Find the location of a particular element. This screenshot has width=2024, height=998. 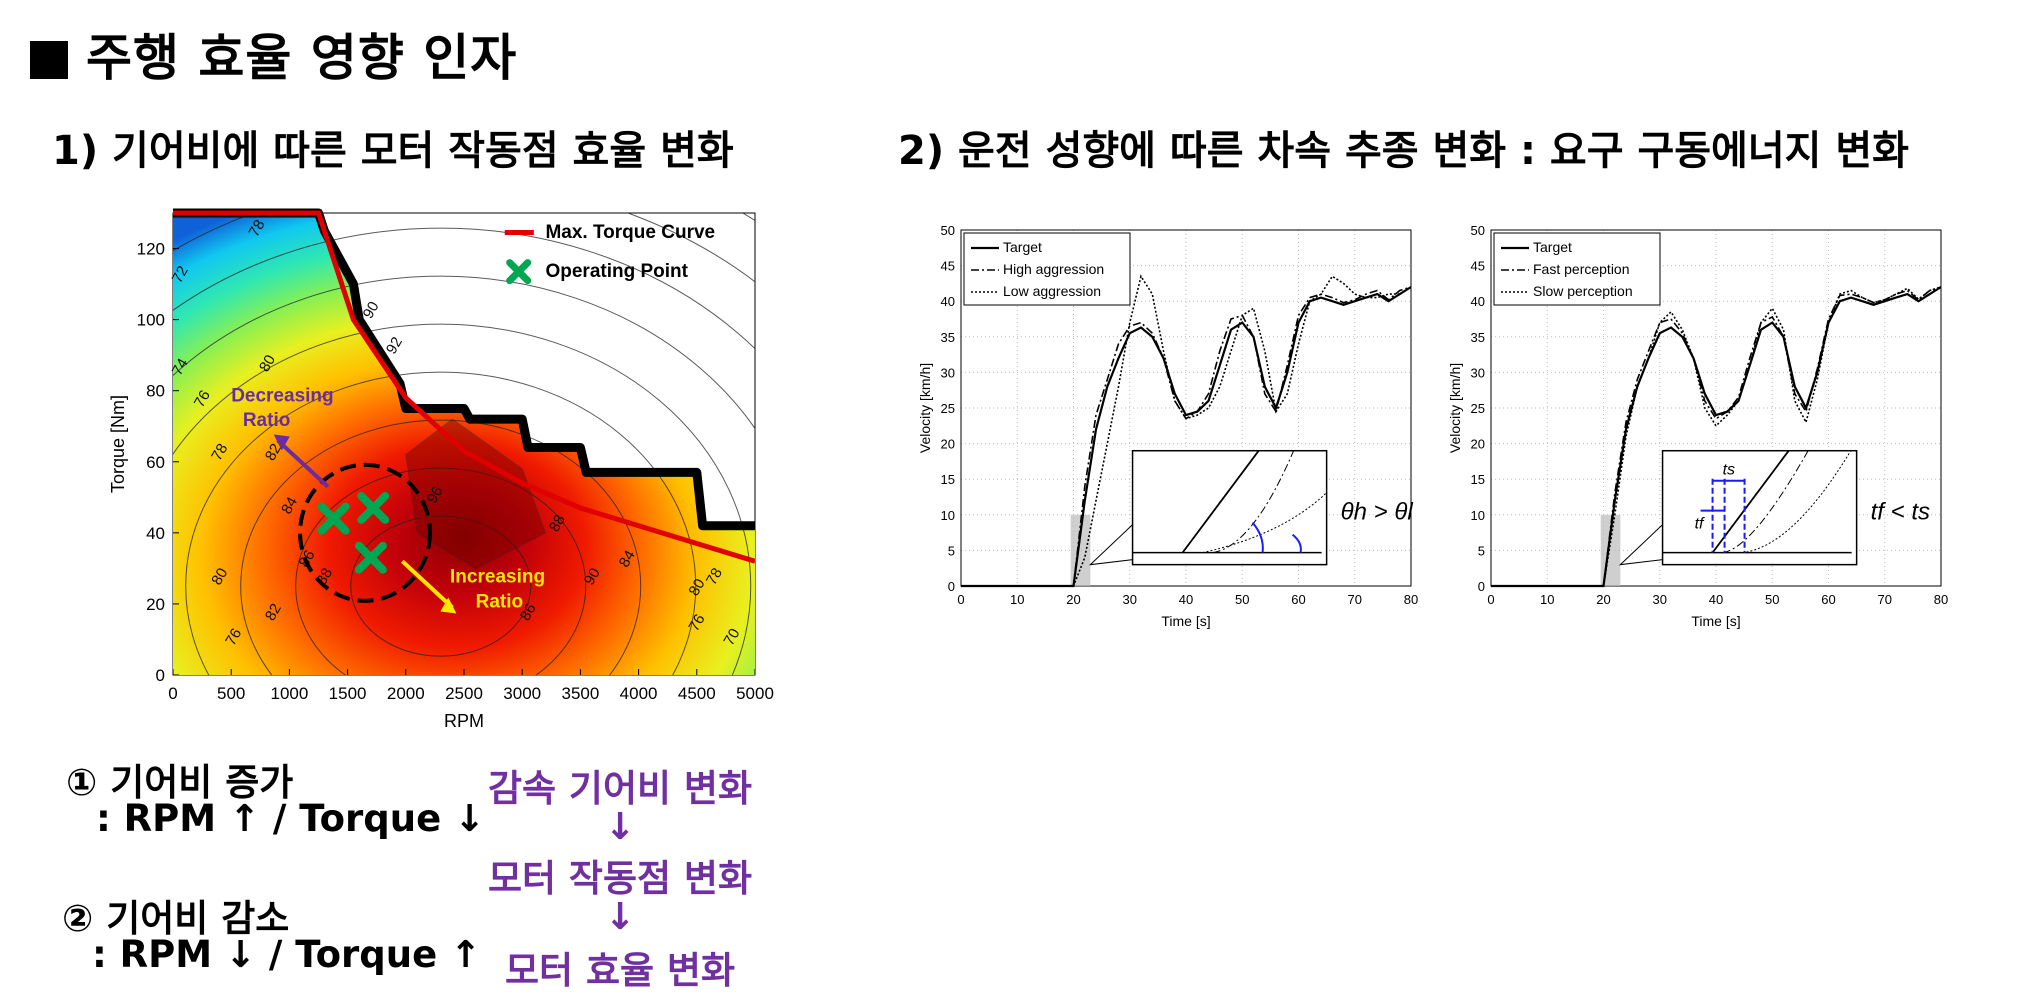

max-torque-curve is located at coordinates (464, 387).